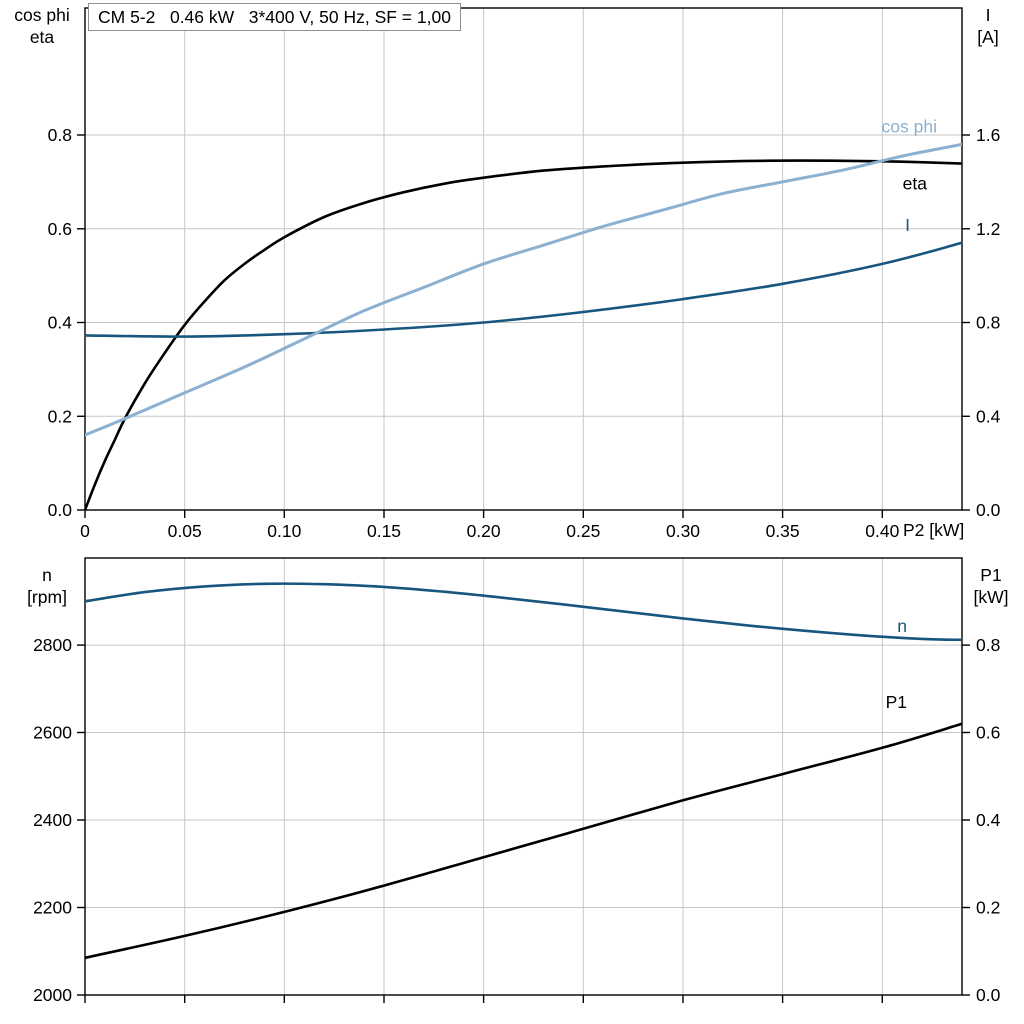  Describe the element at coordinates (47, 586) in the screenshot. I see `bottom-chart-left-axis-title: n [rpm]` at that location.